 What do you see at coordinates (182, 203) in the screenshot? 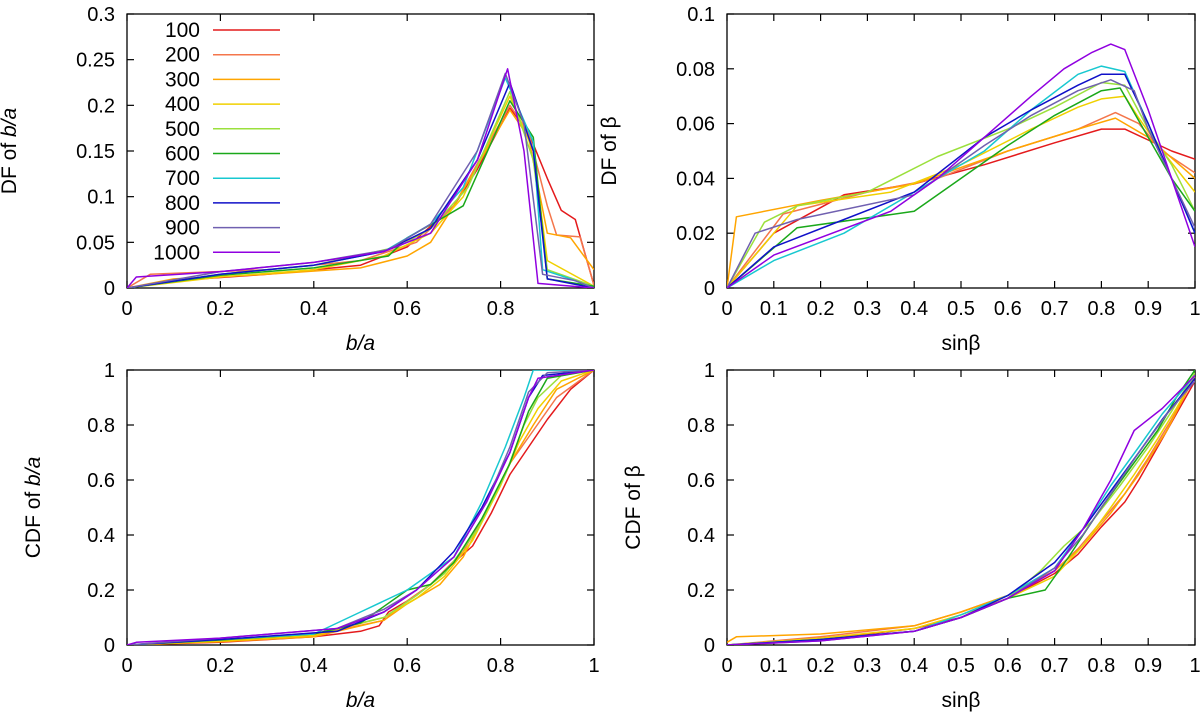
I see `legend-label-800: 800` at bounding box center [182, 203].